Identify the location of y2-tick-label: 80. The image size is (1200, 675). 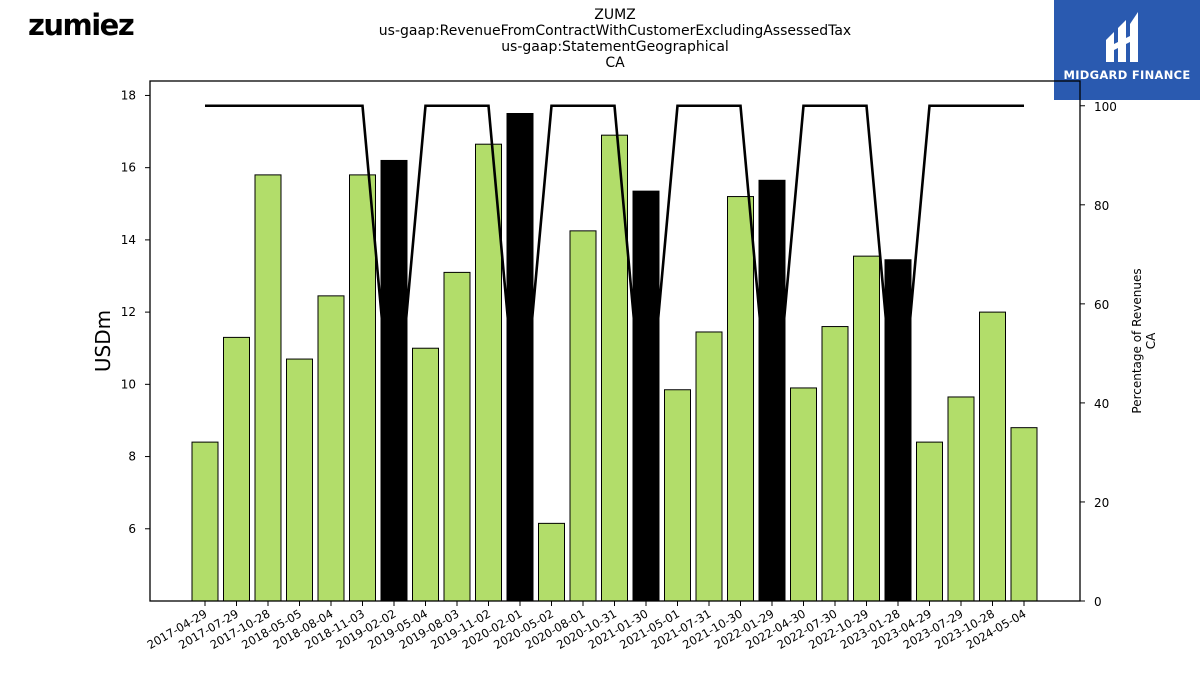
(1101, 206).